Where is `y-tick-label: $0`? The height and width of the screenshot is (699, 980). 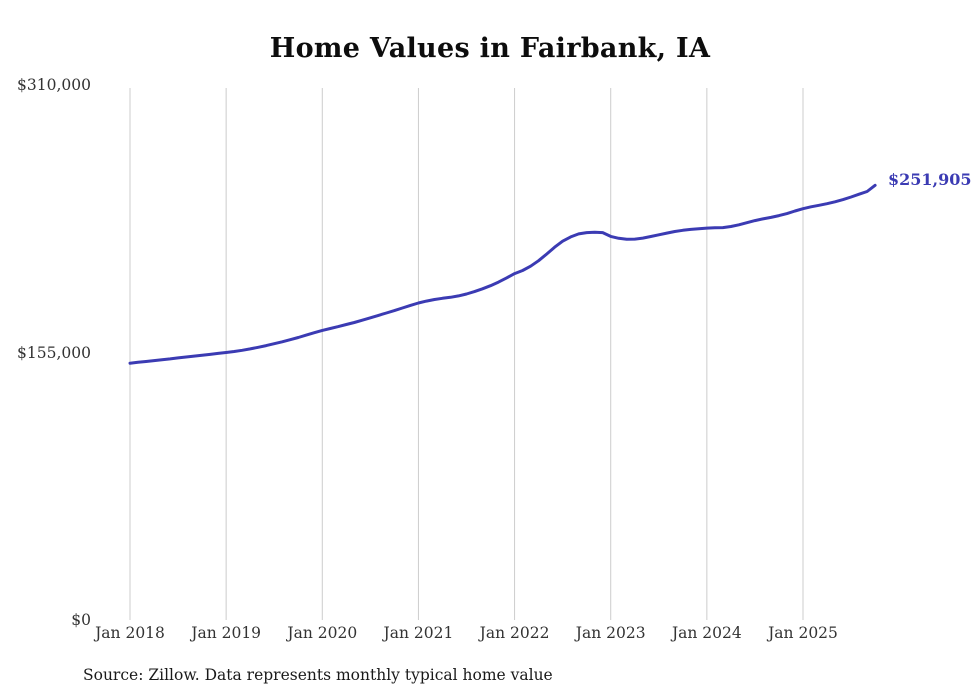 y-tick-label: $0 is located at coordinates (81, 620).